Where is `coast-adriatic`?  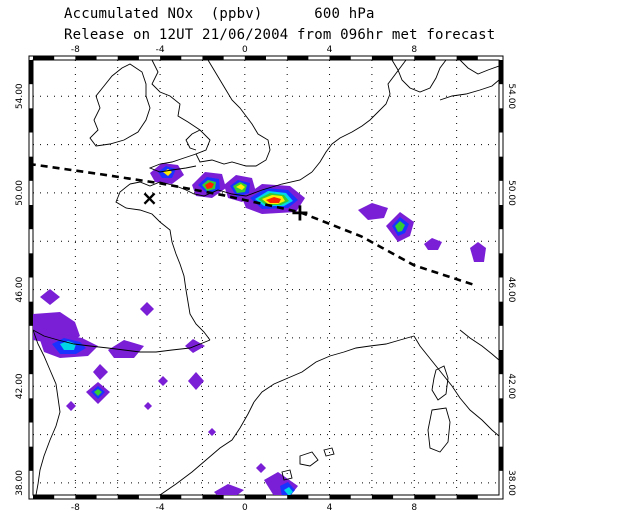
coast-adriatic is located at coordinates (479, 345).